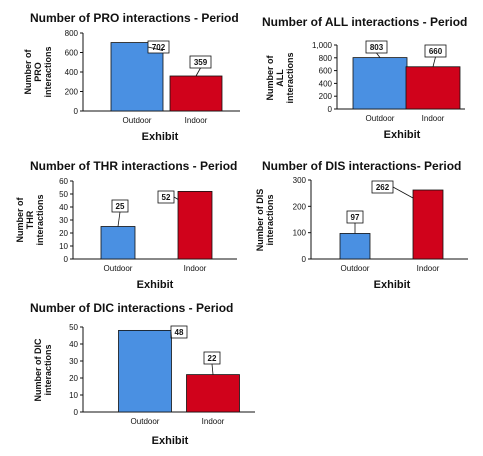 This screenshot has height=456, width=483. What do you see at coordinates (38, 370) in the screenshot?
I see `y-axis-label-line: Number of DIC` at bounding box center [38, 370].